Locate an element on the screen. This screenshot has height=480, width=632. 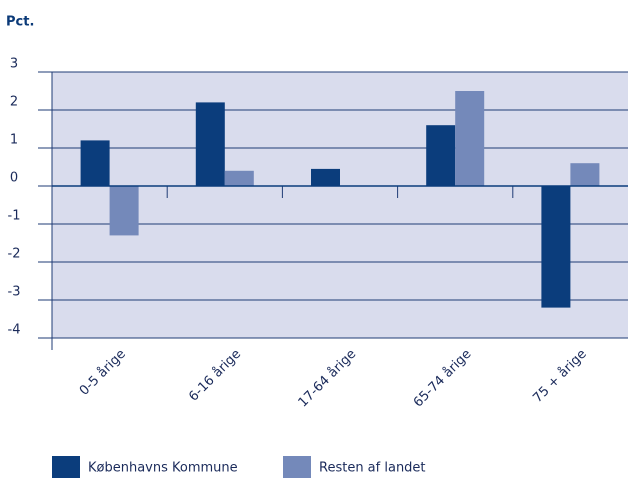
y-tick-label: 2 is located at coordinates (14, 102).